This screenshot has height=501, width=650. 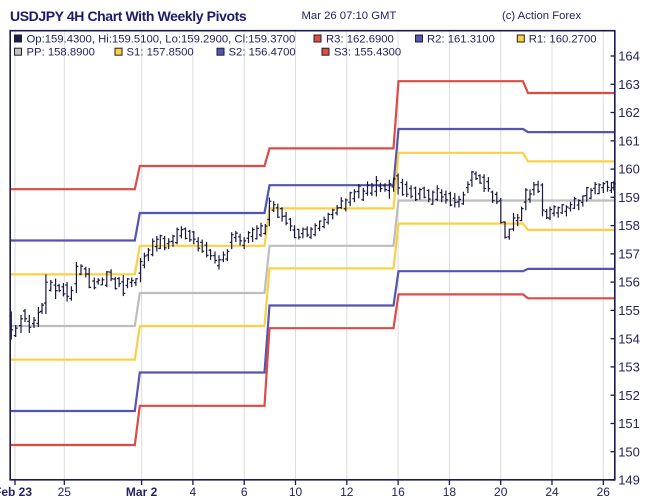 What do you see at coordinates (347, 492) in the screenshot?
I see `svg-text: 12` at bounding box center [347, 492].